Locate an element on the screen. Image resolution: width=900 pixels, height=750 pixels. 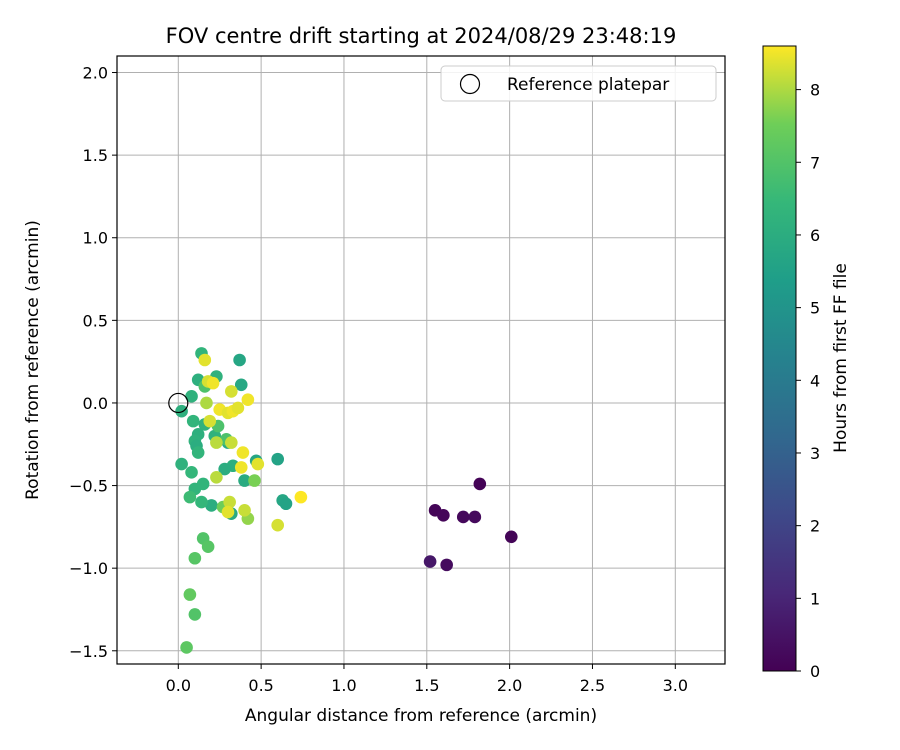
colorbar-gradient is located at coordinates (779, 358).